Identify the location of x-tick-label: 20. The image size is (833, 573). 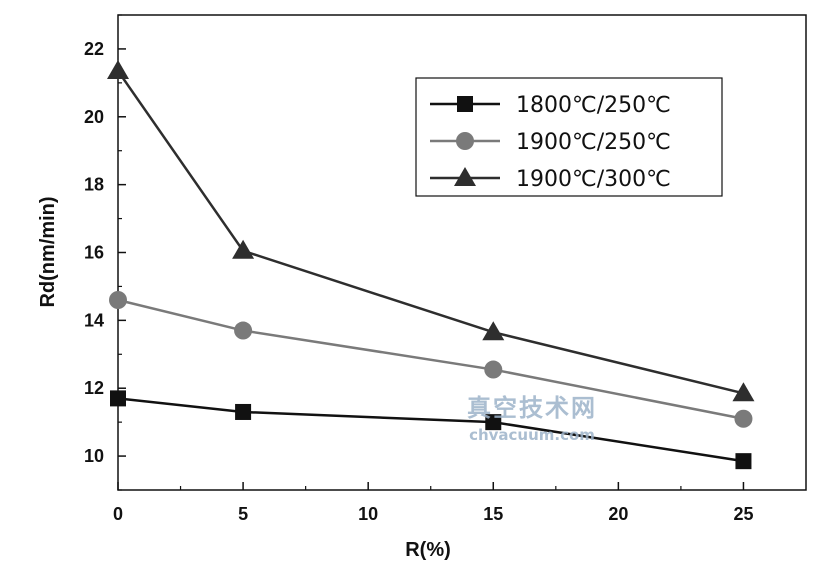
(618, 514).